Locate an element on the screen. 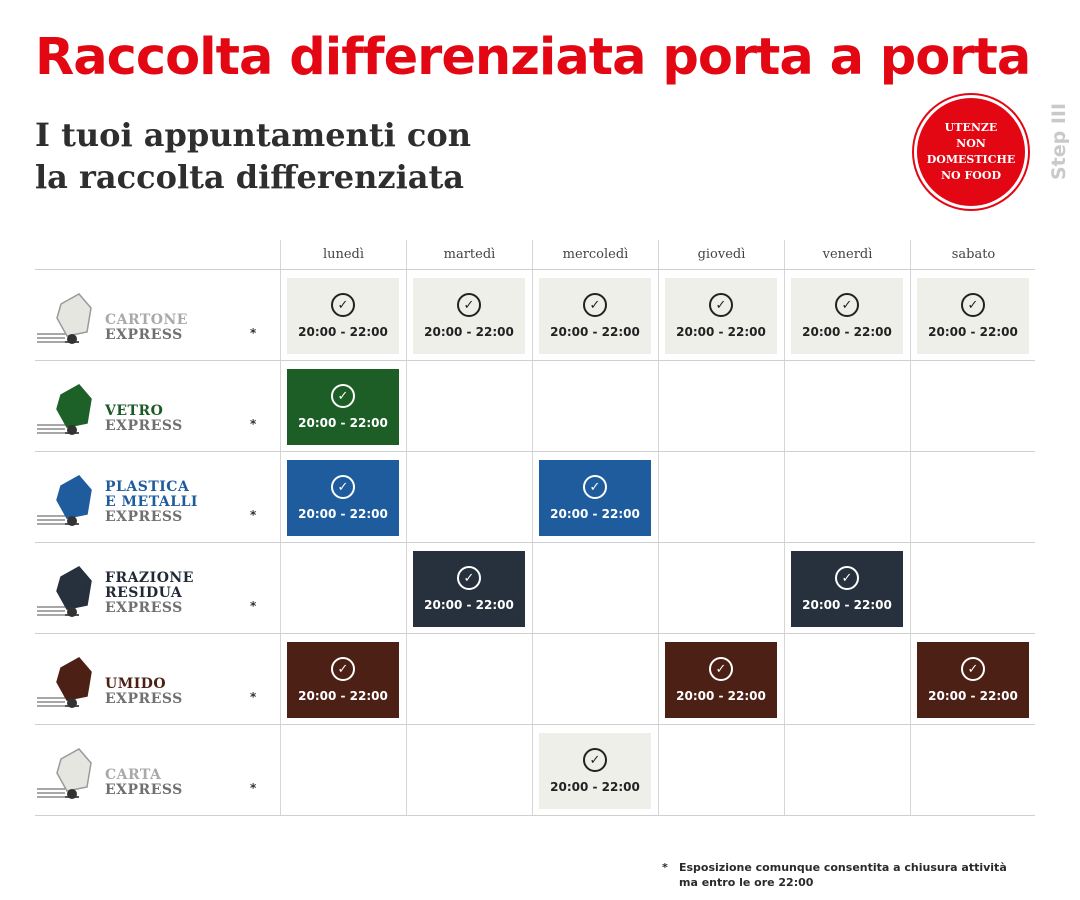 The image size is (1080, 900). waste-label-cell: CARTONE EXPRESS * is located at coordinates (157, 315).